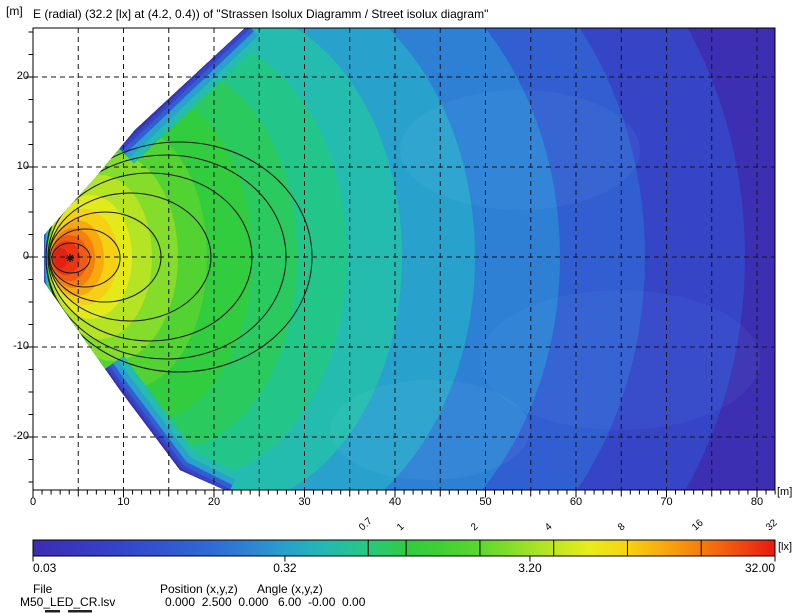 The width and height of the screenshot is (800, 613). Describe the element at coordinates (21, 436) in the screenshot. I see `y-tick-label: -20` at that location.